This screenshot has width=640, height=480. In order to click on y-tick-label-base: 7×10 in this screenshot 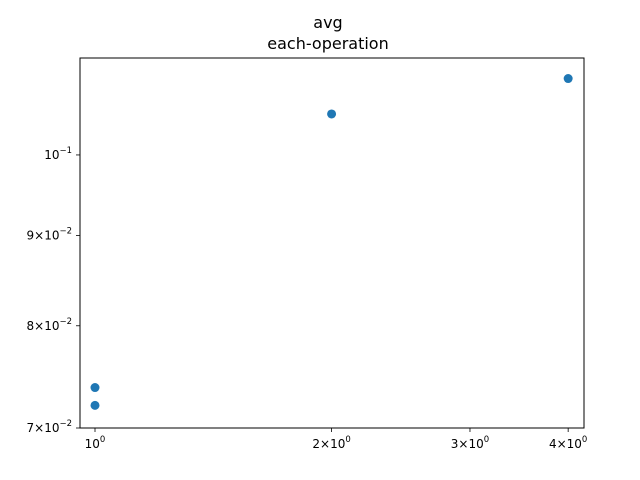, I will do `click(43, 428)`.